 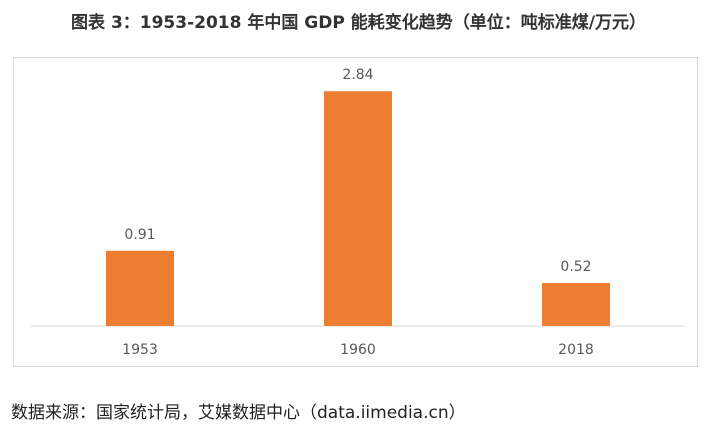 I want to click on bar-2018, so click(x=576, y=304).